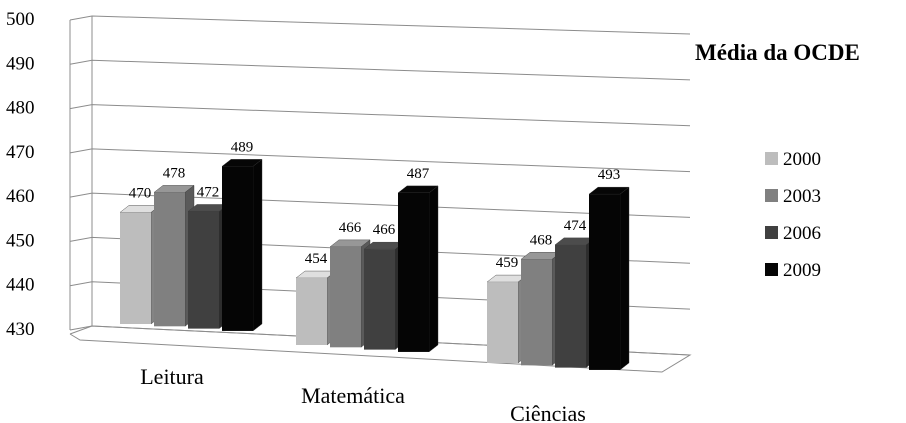 The width and height of the screenshot is (906, 423). What do you see at coordinates (541, 240) in the screenshot?
I see `data-label: 468` at bounding box center [541, 240].